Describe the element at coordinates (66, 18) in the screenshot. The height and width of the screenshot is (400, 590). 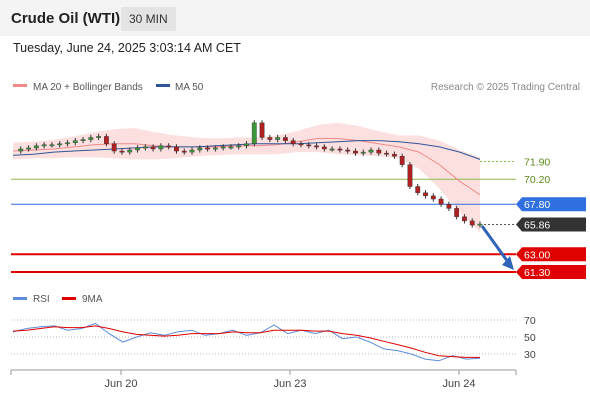
I see `instrument-title: Crude Oil (WTI)` at that location.